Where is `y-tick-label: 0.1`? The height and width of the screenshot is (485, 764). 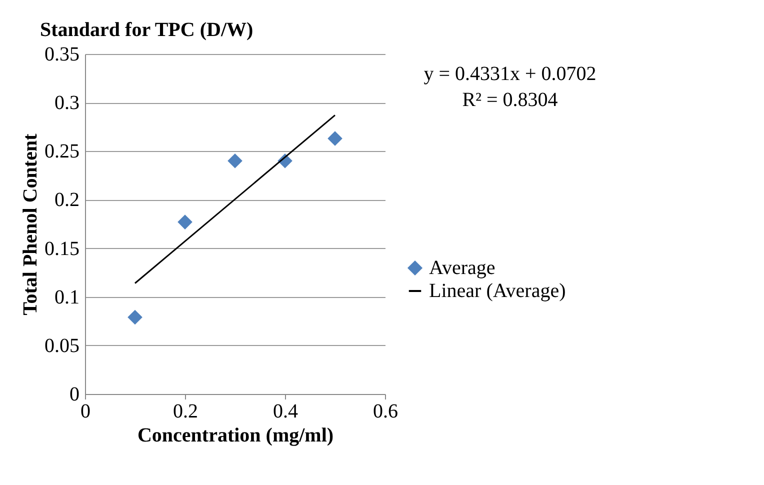 y-tick-label: 0.1 is located at coordinates (67, 297).